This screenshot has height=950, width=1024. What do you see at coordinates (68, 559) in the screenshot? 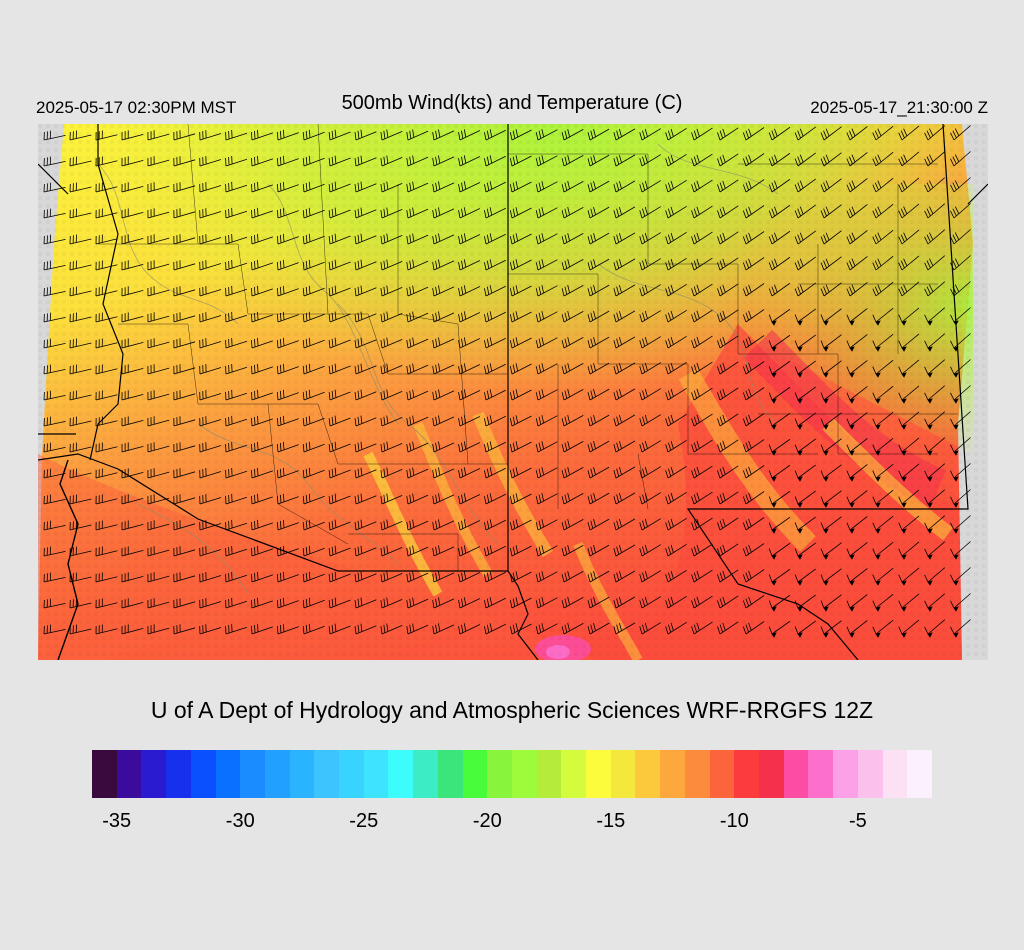
I see `california-river` at bounding box center [68, 559].